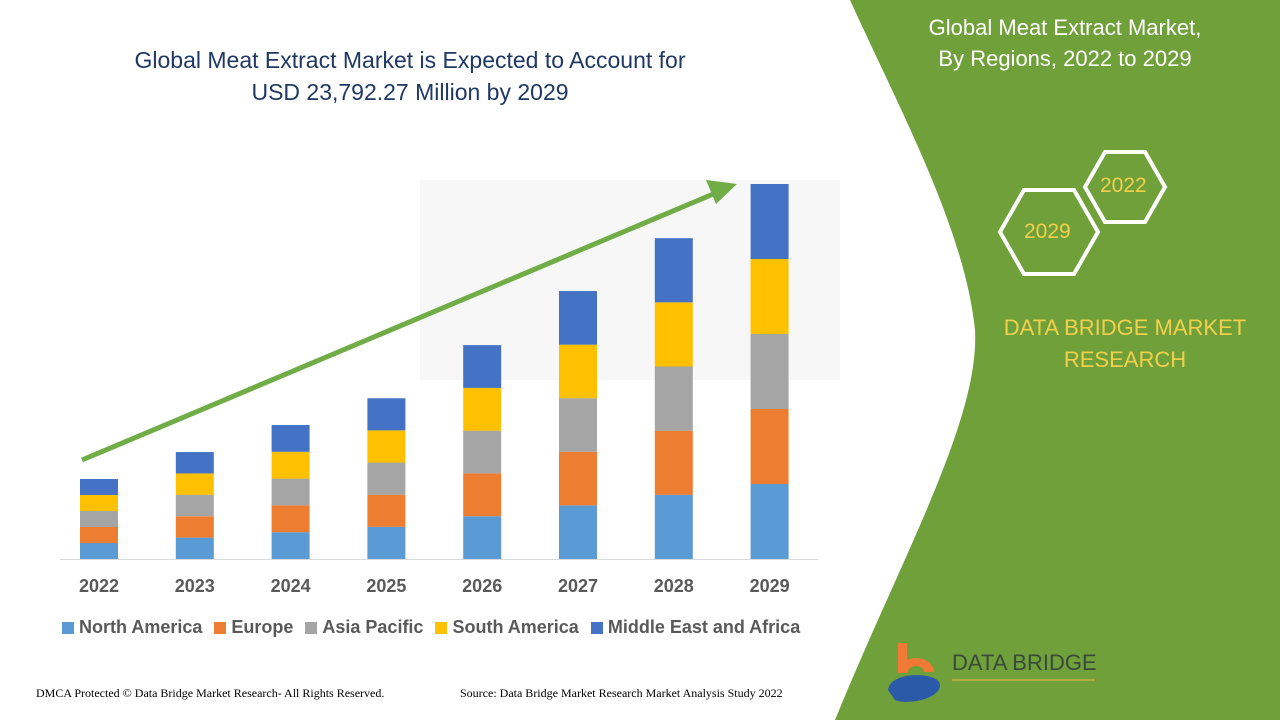  Describe the element at coordinates (194, 548) in the screenshot. I see `bar-segment-north-america-2023` at that location.